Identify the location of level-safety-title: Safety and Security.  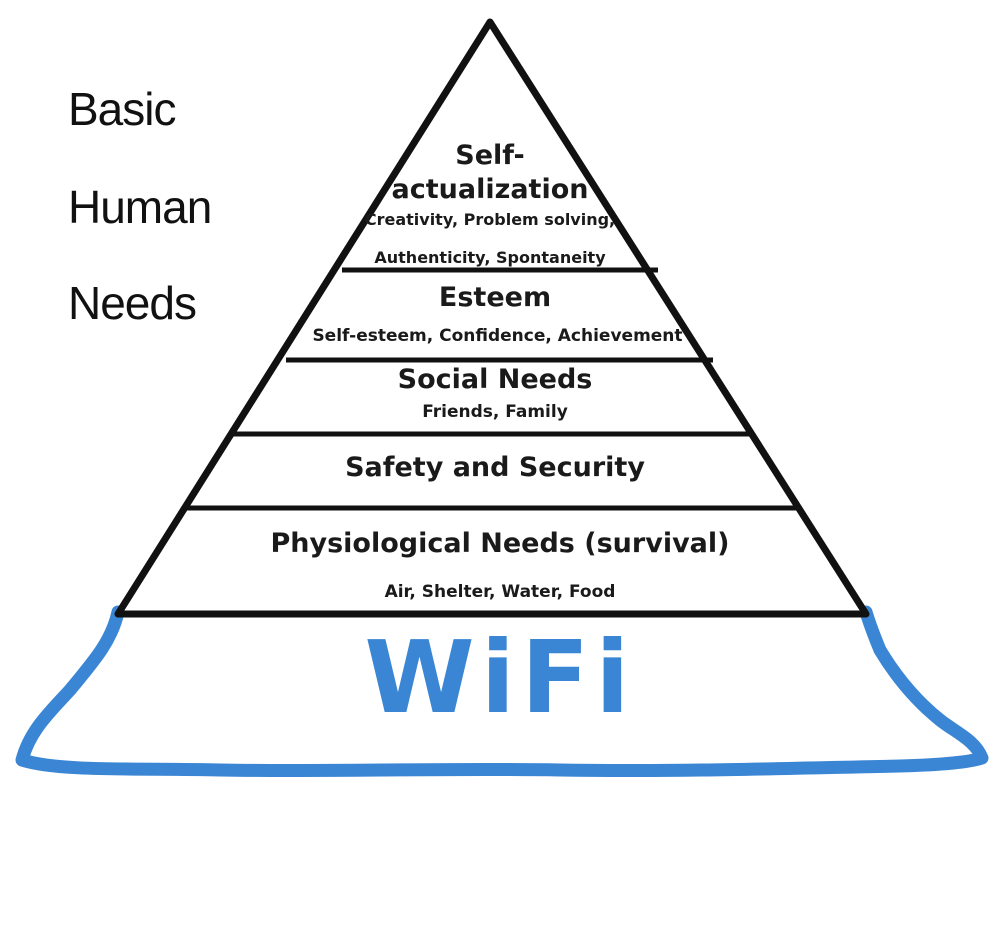
(495, 467).